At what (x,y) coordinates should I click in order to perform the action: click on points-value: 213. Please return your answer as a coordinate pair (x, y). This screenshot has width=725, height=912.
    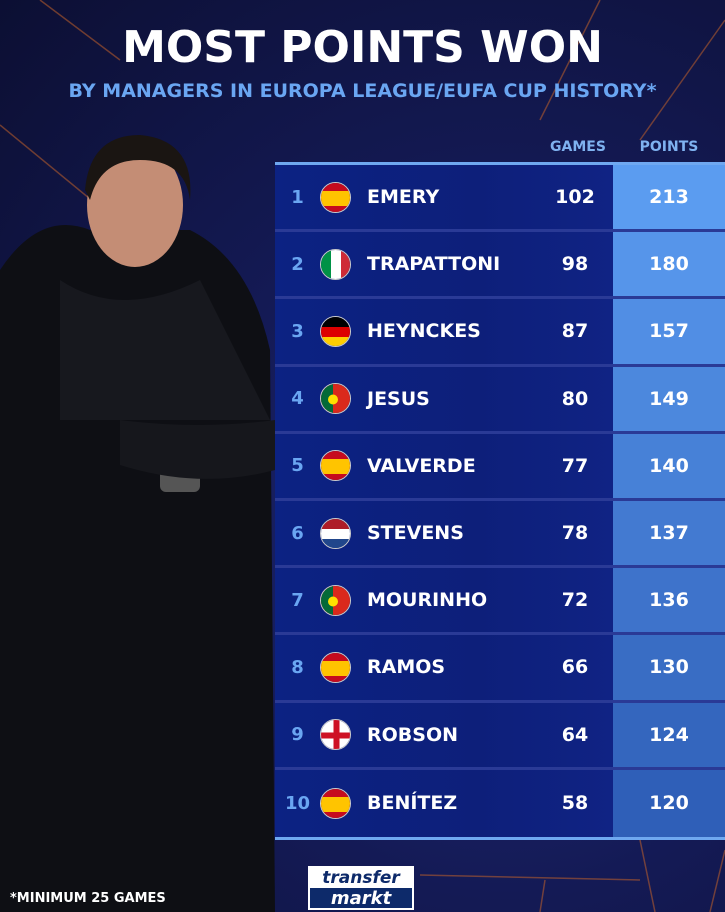
    Looking at the image, I should click on (669, 197).